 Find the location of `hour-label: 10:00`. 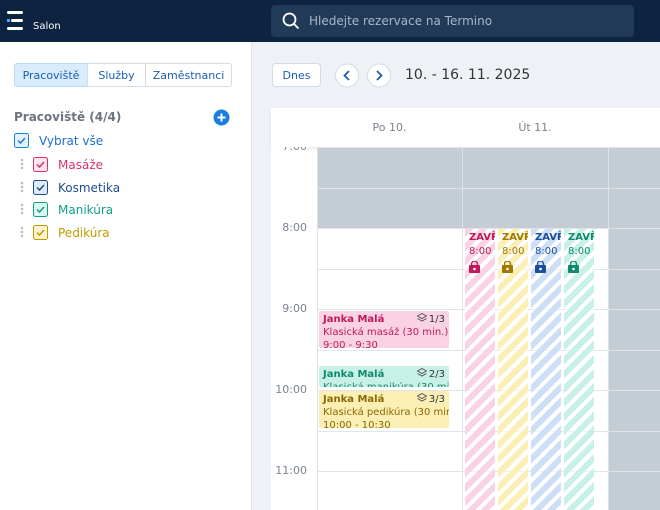

hour-label: 10:00 is located at coordinates (289, 389).